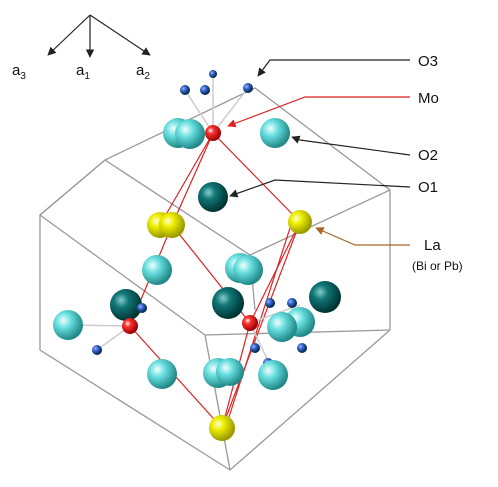 This screenshot has height=487, width=498. I want to click on label-o2: O2, so click(428, 155).